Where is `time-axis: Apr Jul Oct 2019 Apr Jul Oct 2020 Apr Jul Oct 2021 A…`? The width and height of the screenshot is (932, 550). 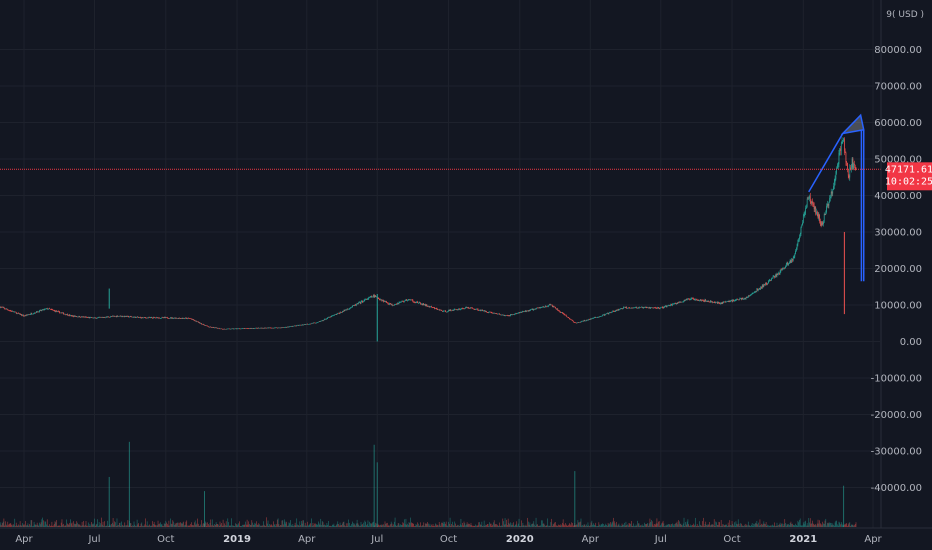
time-axis: Apr Jul Oct 2019 Apr Jul Oct 2020 Apr Jul Oct 2021 A… is located at coordinates (448, 539).